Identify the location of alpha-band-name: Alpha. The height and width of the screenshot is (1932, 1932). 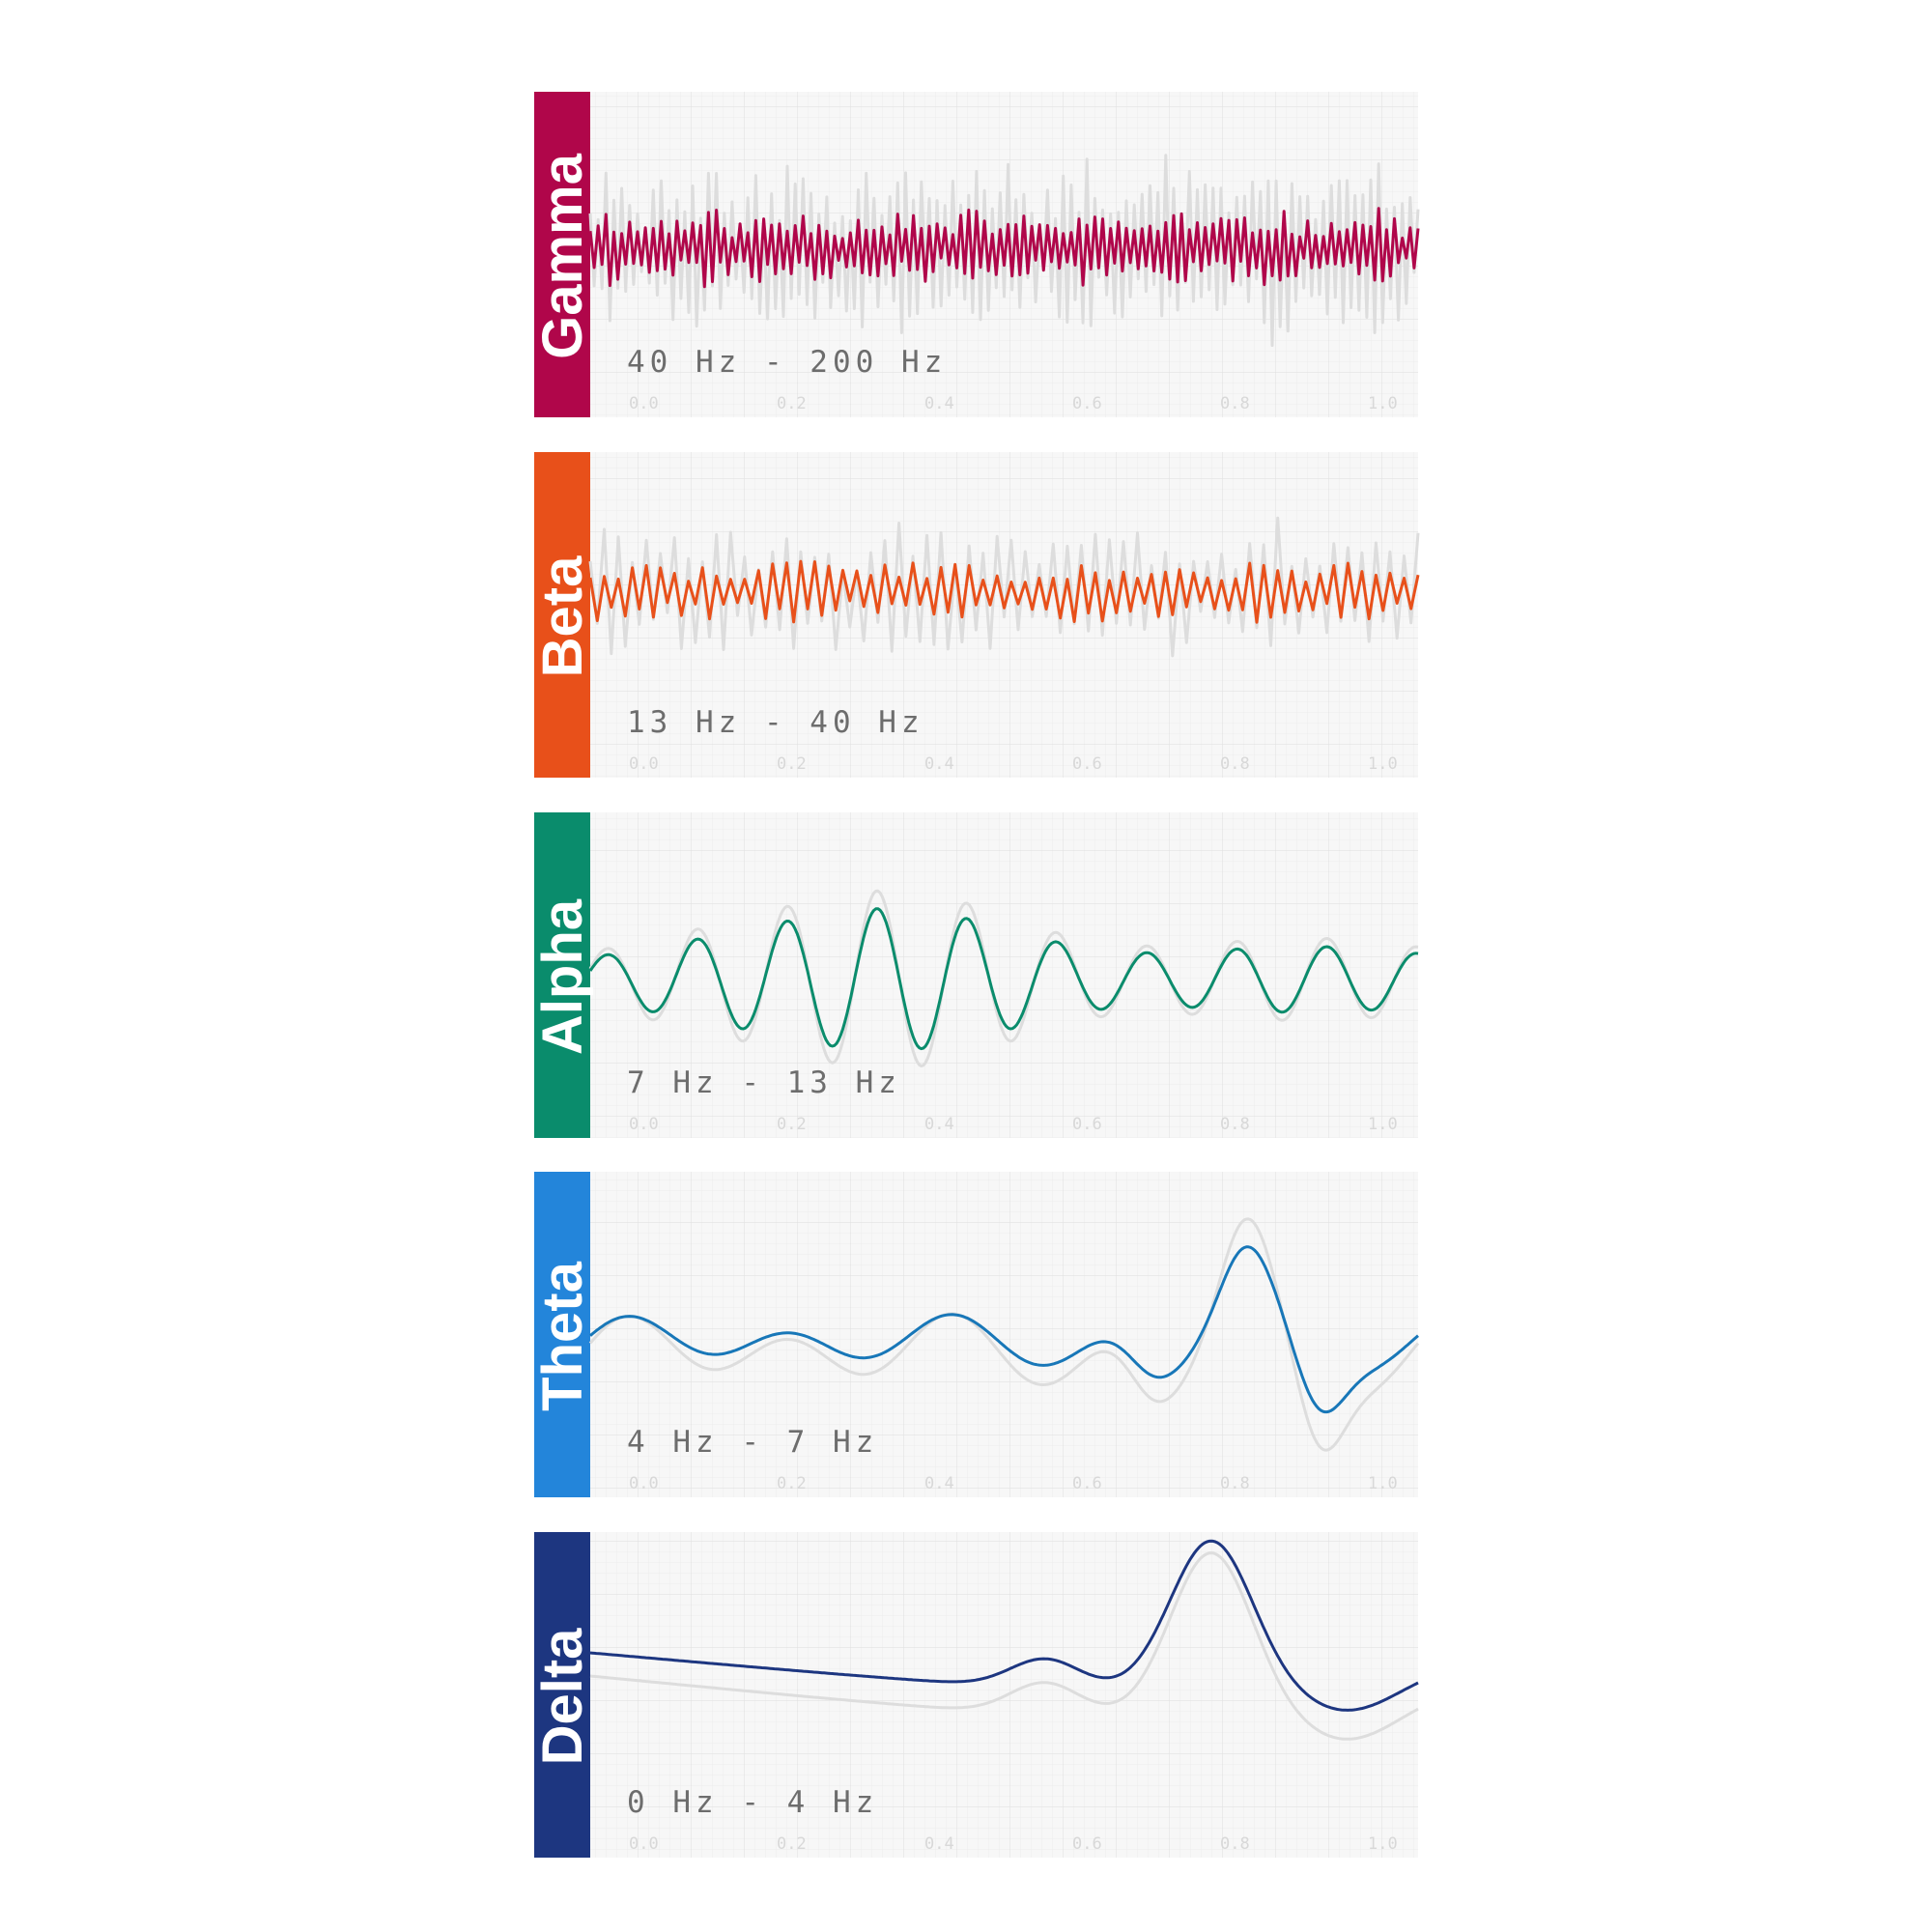
(562, 976).